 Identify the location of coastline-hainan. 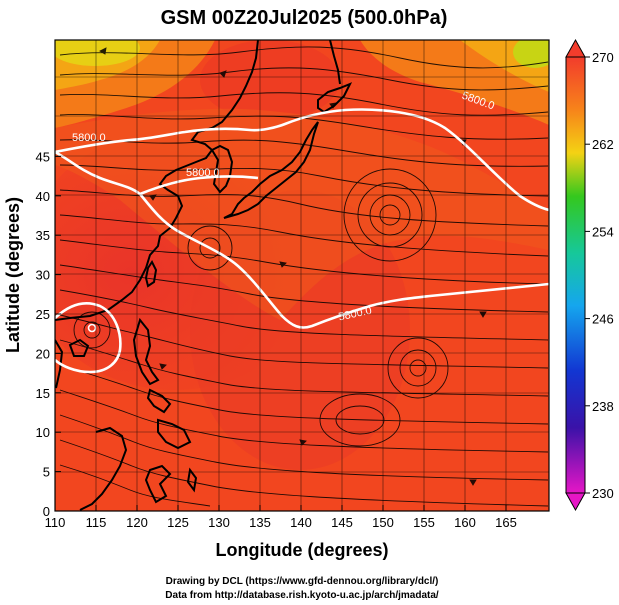
(79, 347).